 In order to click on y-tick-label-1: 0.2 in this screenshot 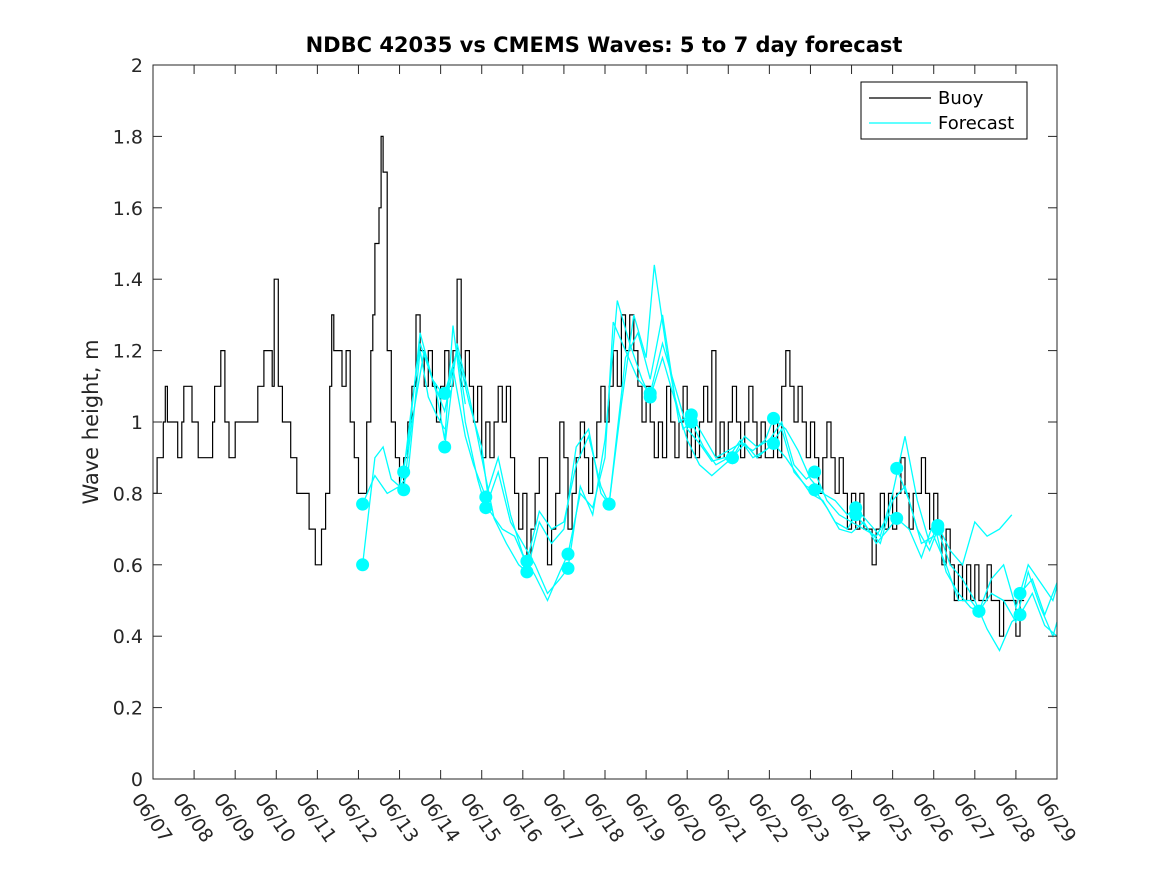, I will do `click(128, 709)`.